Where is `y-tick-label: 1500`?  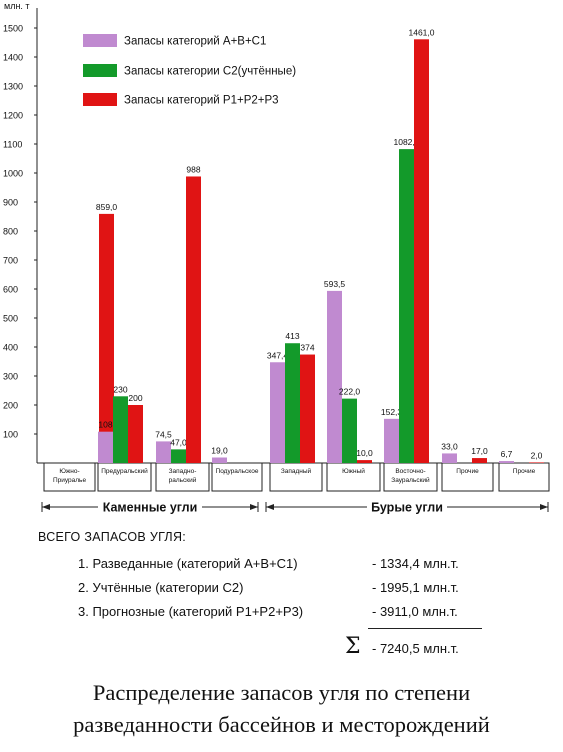 y-tick-label: 1500 is located at coordinates (13, 29).